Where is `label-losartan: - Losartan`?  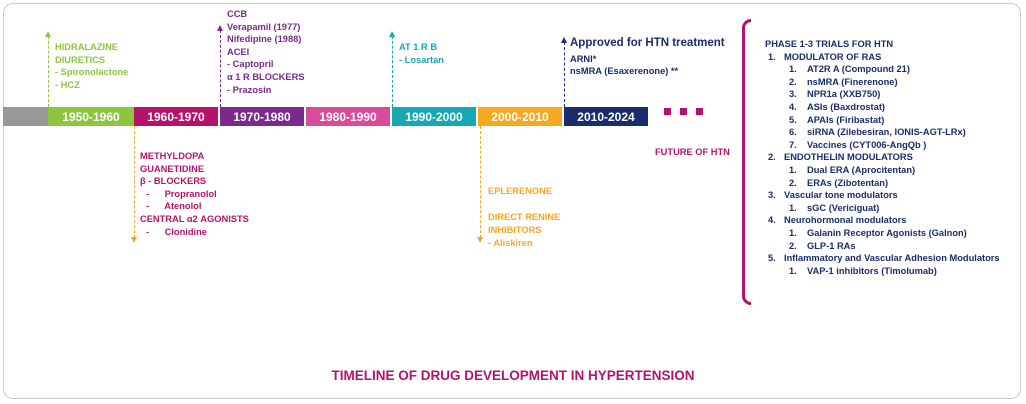 label-losartan: - Losartan is located at coordinates (421, 59).